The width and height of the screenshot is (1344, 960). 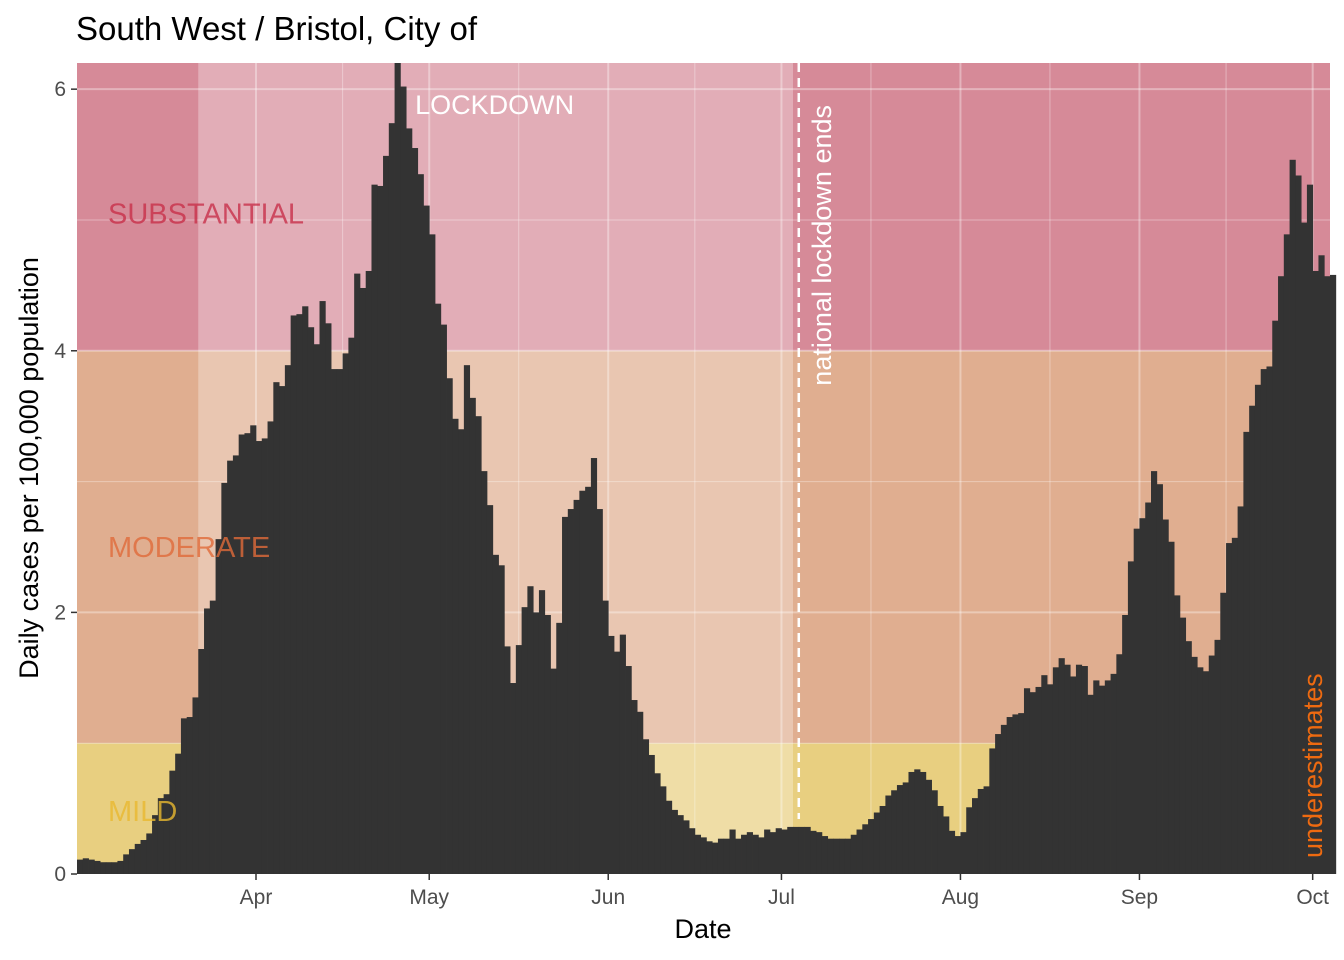 I want to click on y-tick-label: 2, so click(x=60, y=612).